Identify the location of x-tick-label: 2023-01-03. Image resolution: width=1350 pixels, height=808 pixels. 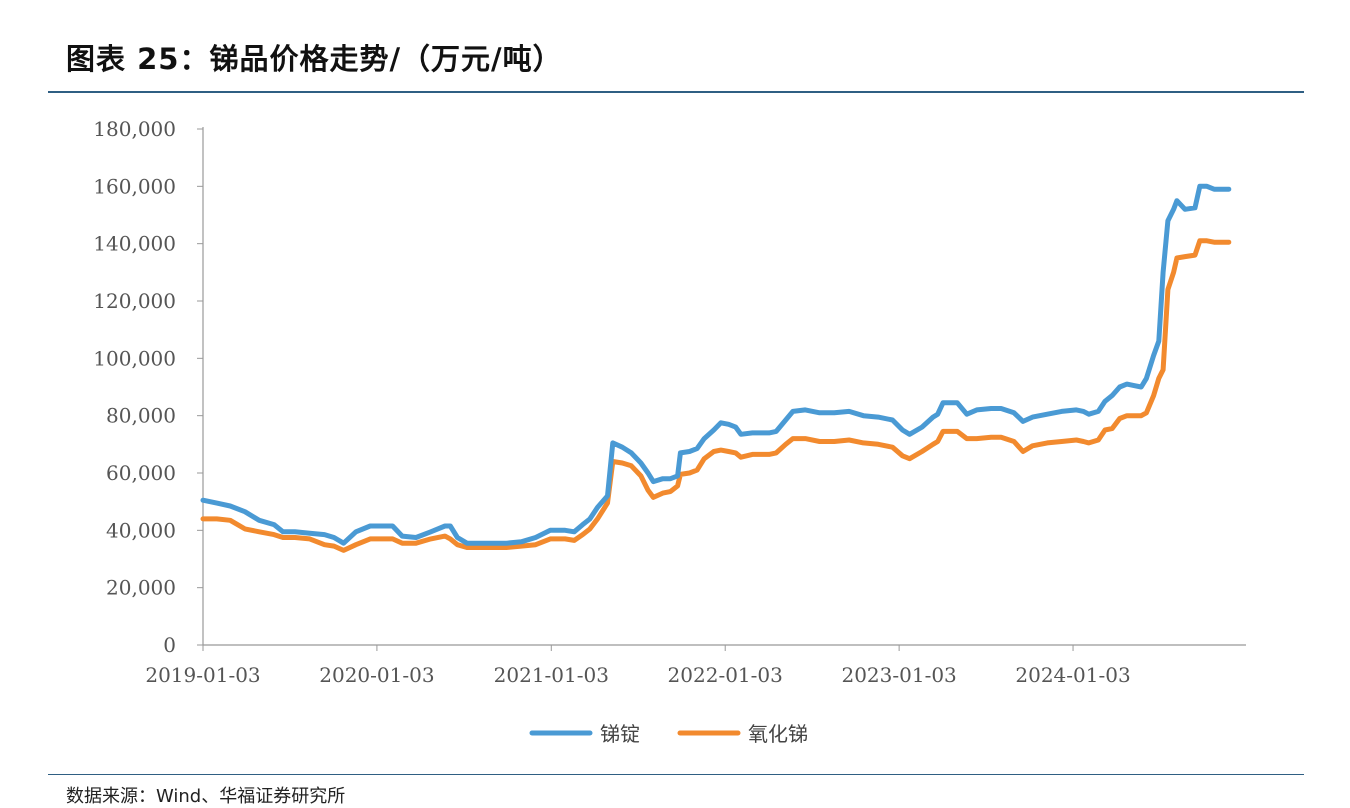
(898, 675).